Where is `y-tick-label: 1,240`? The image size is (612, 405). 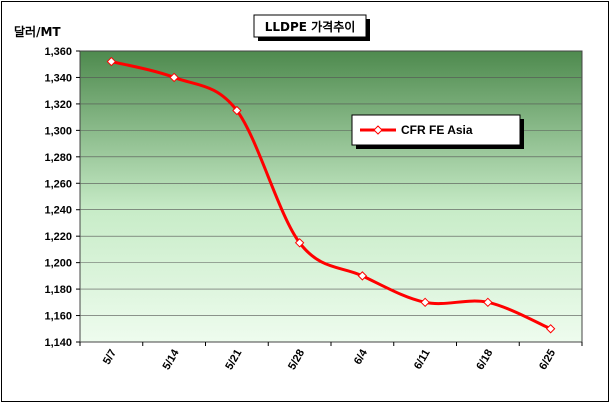
y-tick-label: 1,240 is located at coordinates (58, 211).